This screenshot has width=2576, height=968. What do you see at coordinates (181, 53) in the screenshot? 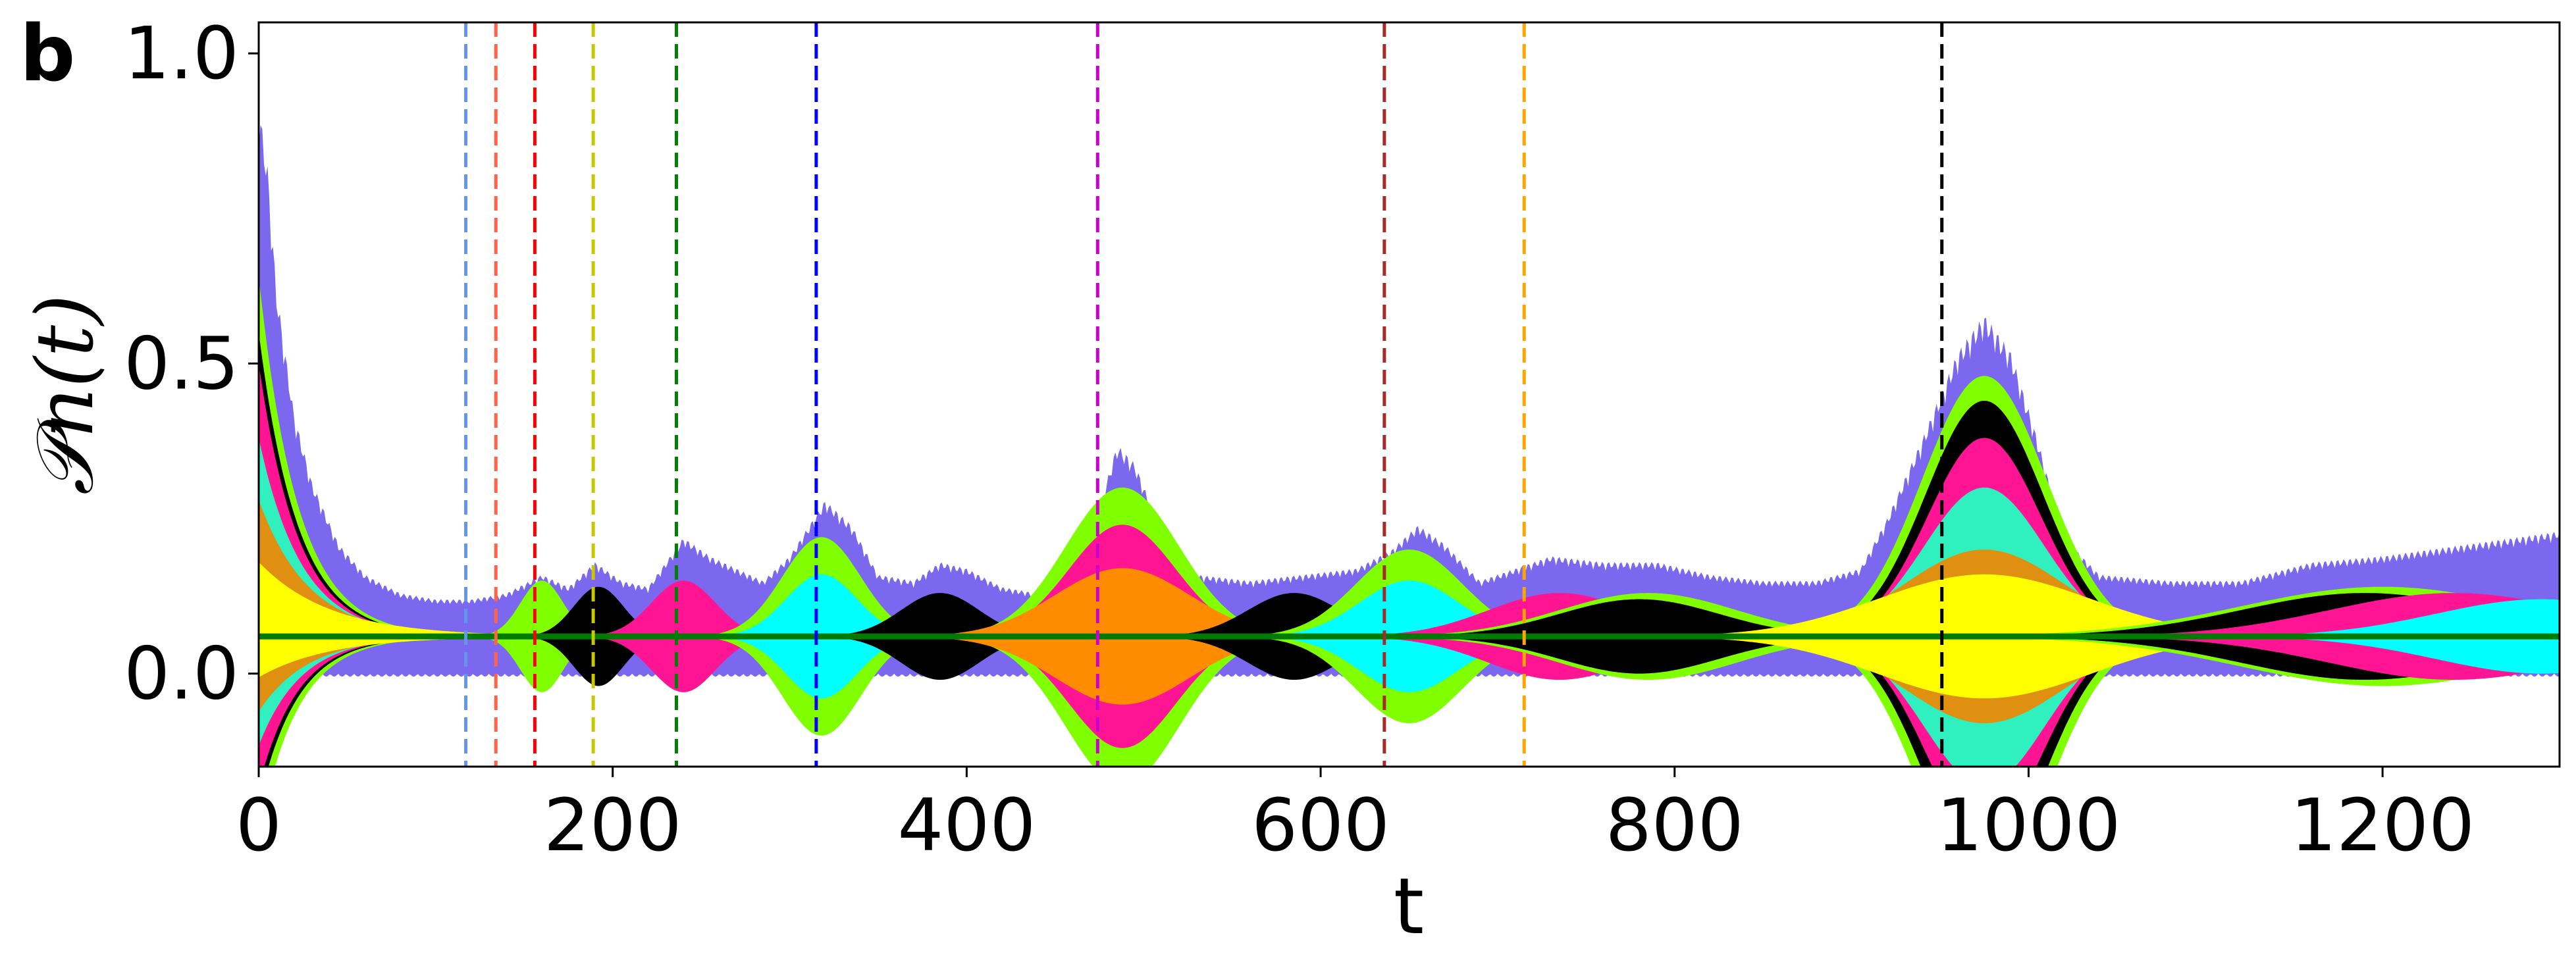
I see `y-tick-label-2: 1.0` at bounding box center [181, 53].